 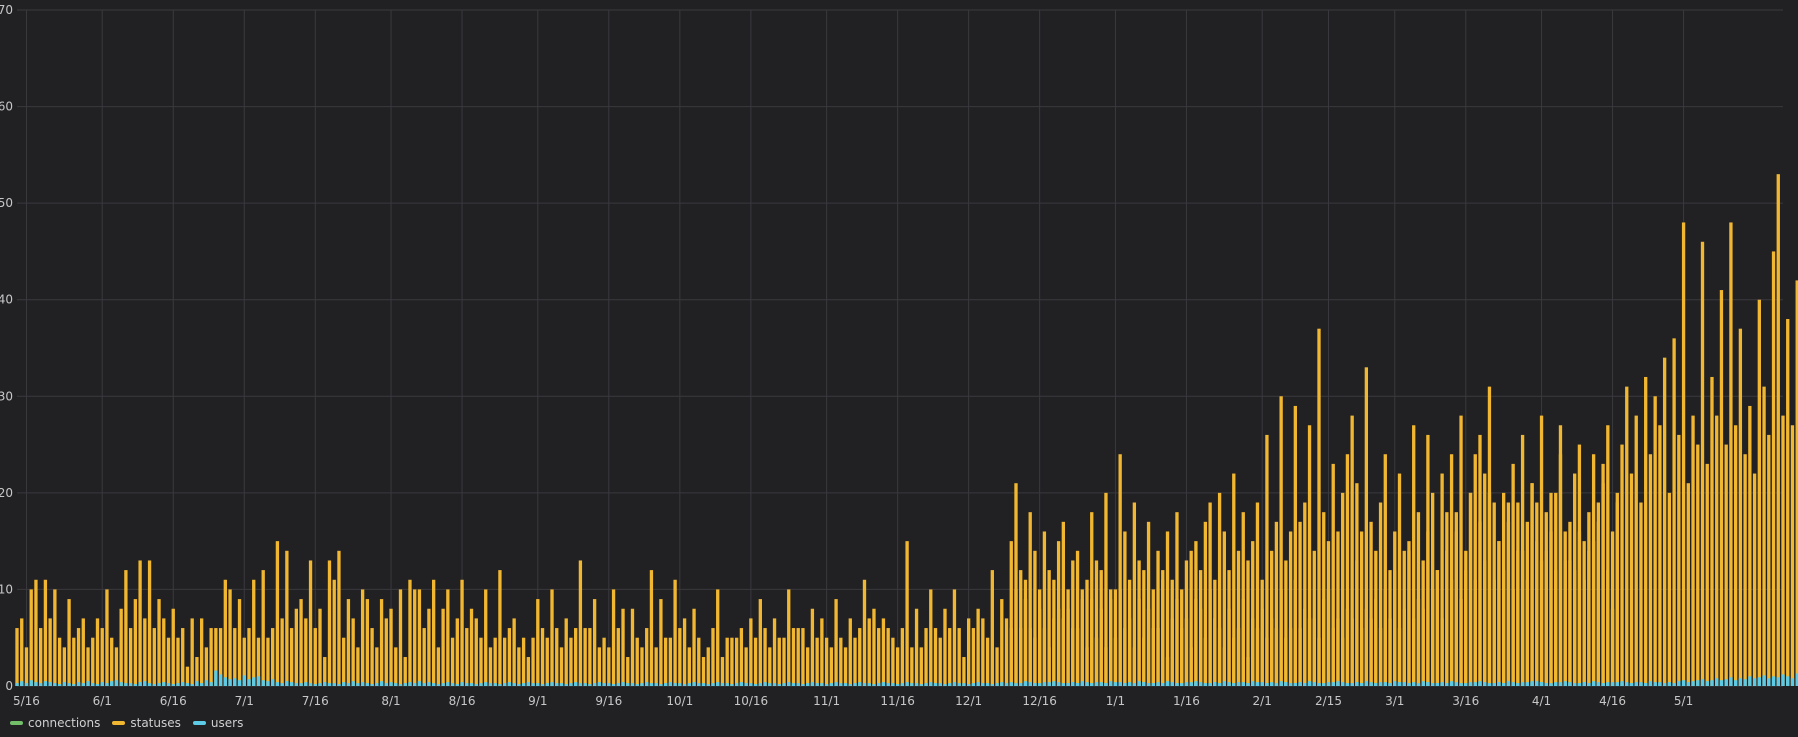 I want to click on legend-item-connections: connections, so click(x=55, y=723).